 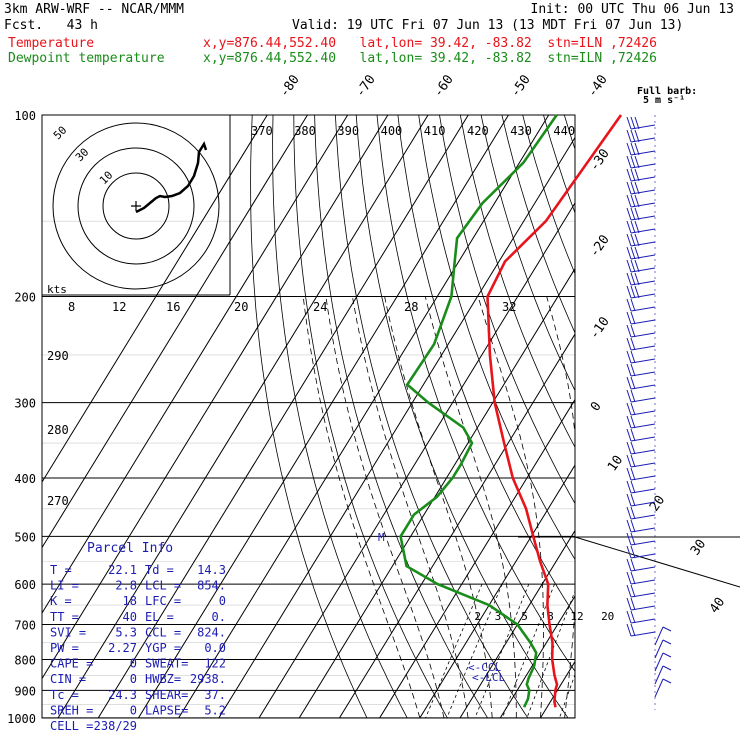 I want to click on pressure-tick-label: 400, so click(x=25, y=479).